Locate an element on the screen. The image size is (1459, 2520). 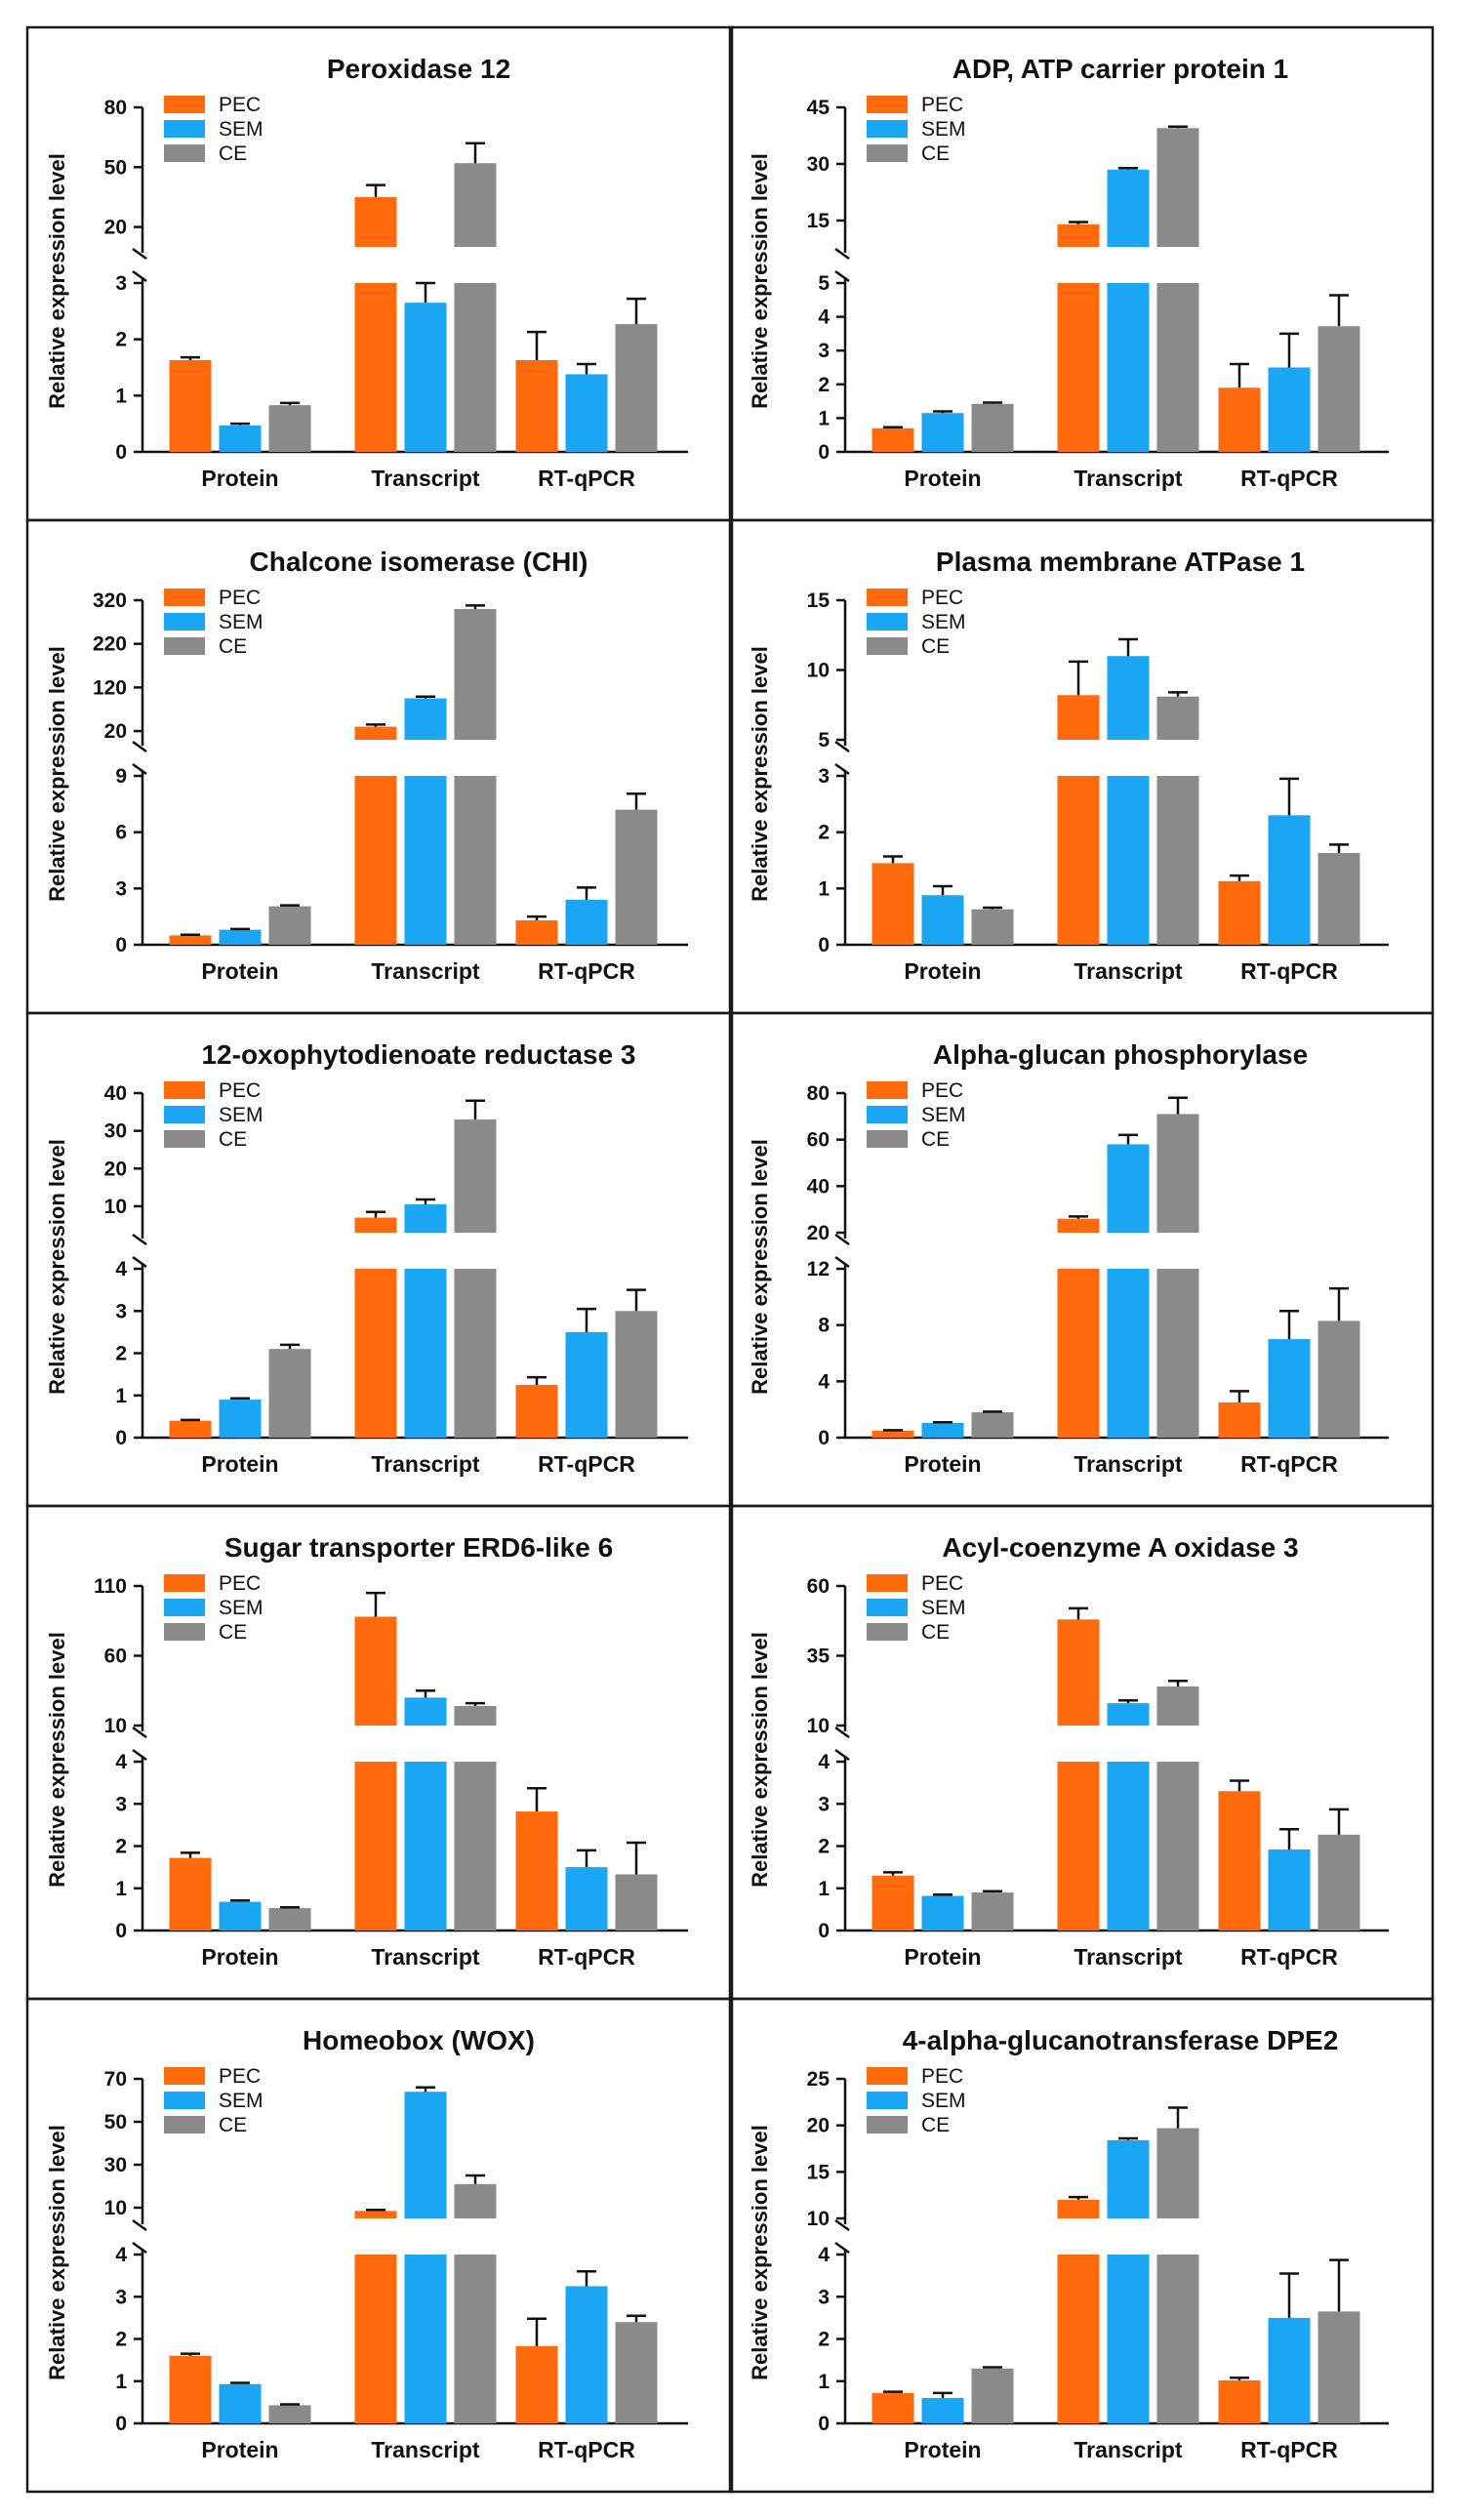
y-tick-label: 8 is located at coordinates (824, 1326).